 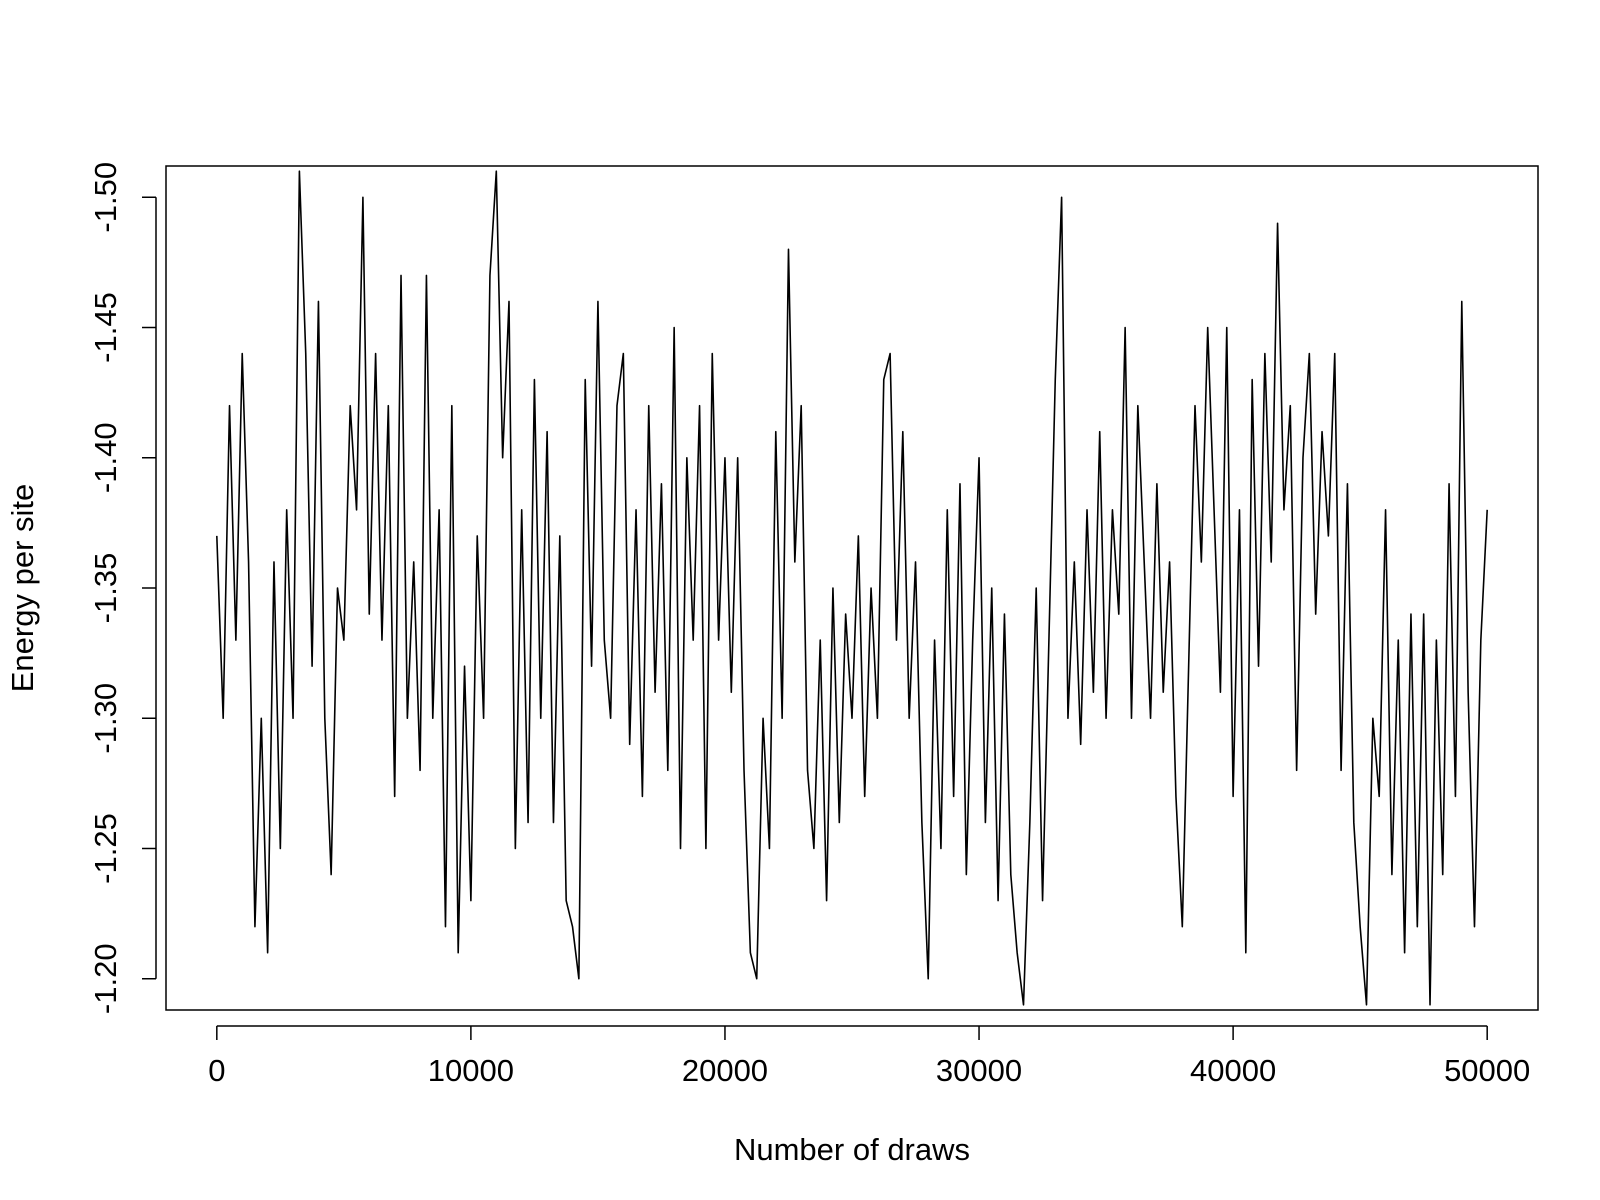 I want to click on y-tick-label: -1.35, so click(x=105, y=588).